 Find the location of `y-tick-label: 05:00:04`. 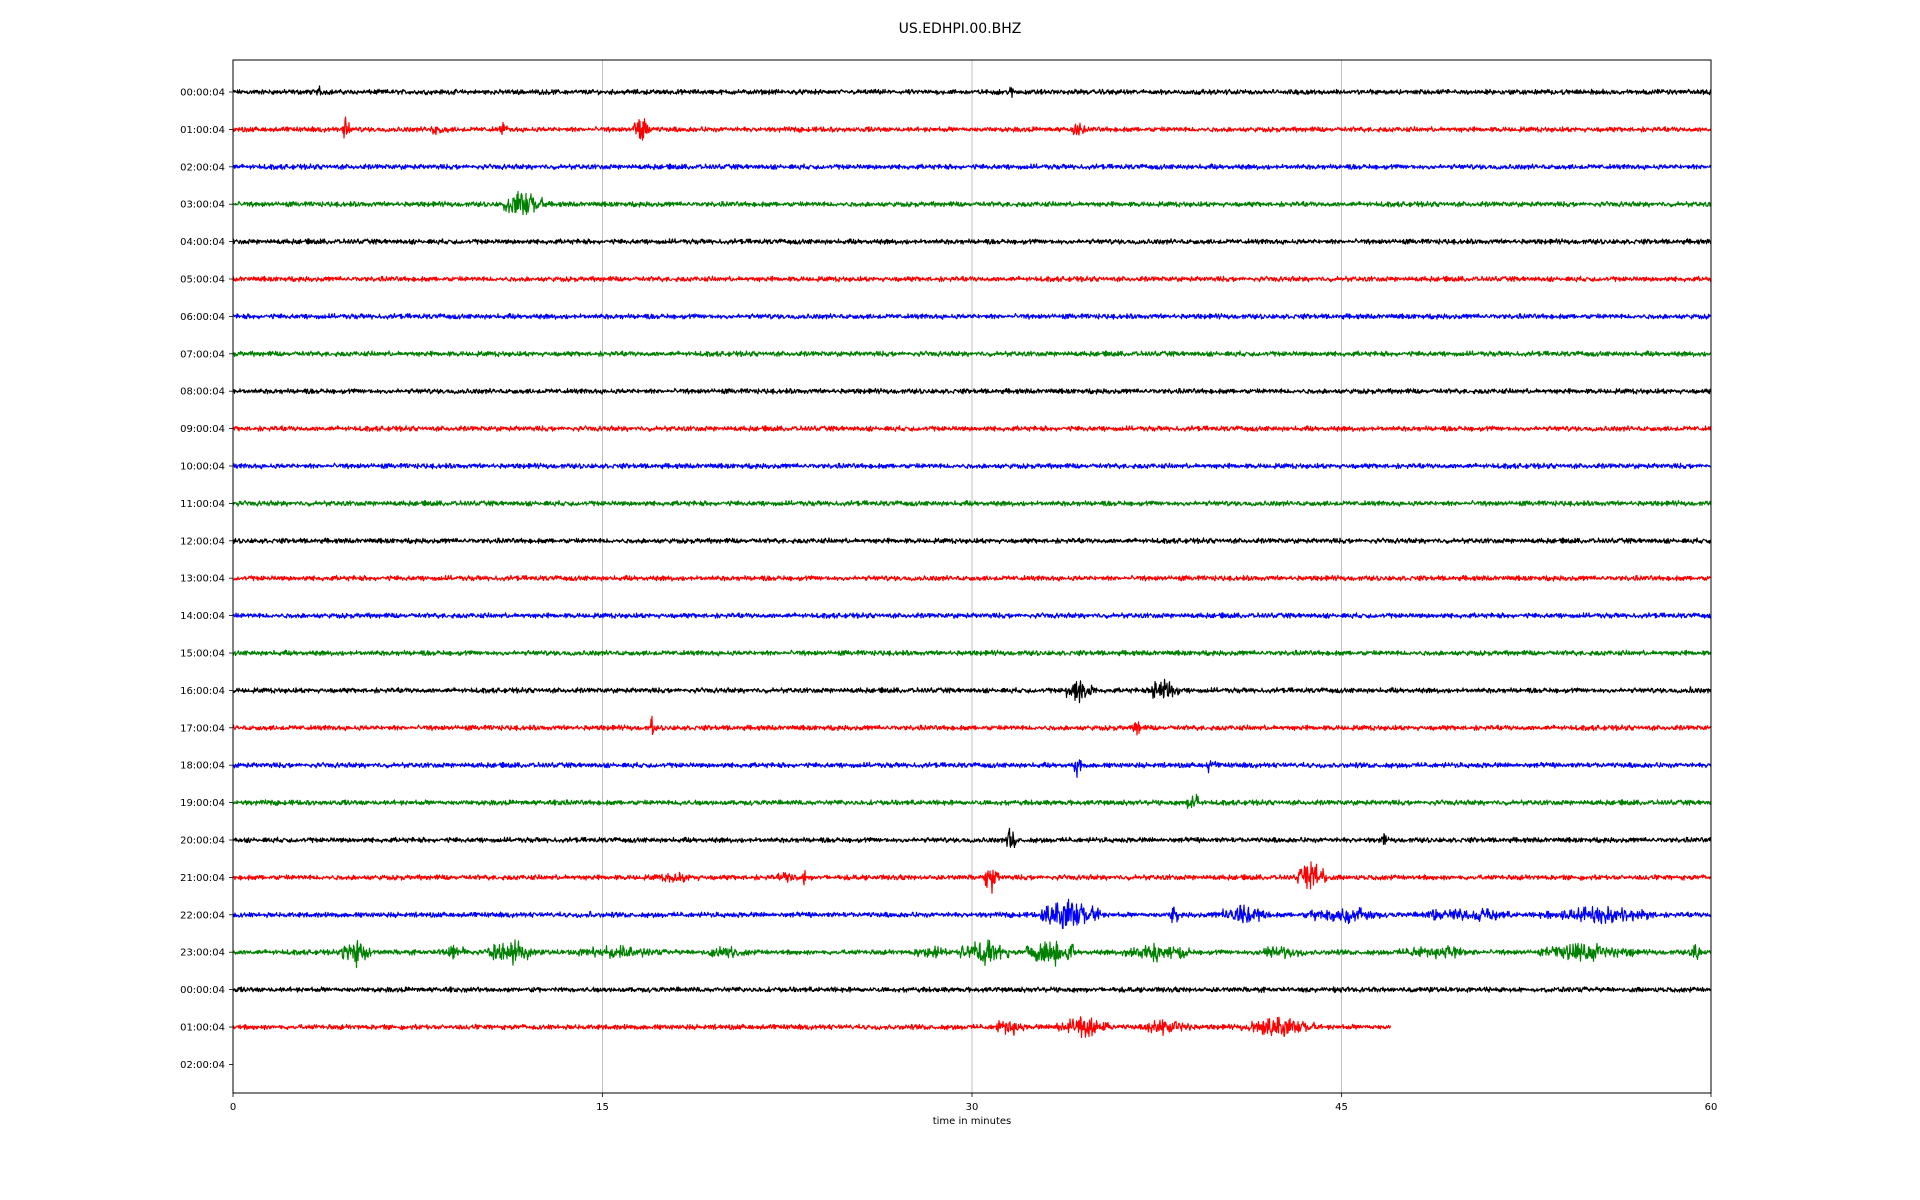

y-tick-label: 05:00:04 is located at coordinates (202, 280).